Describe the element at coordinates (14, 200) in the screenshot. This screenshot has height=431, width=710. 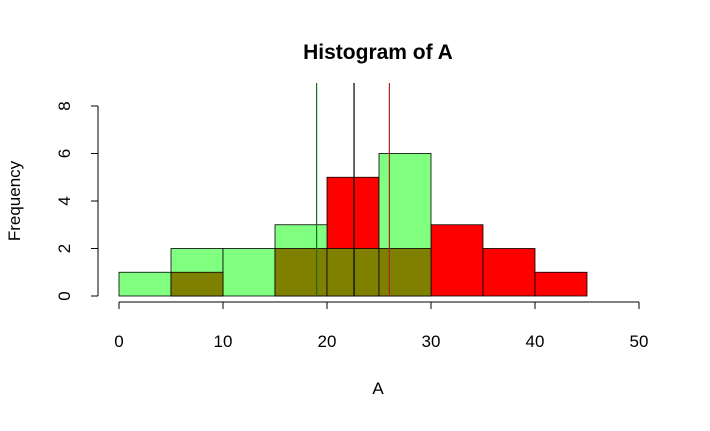
I see `y-axis-label: Frequency` at that location.